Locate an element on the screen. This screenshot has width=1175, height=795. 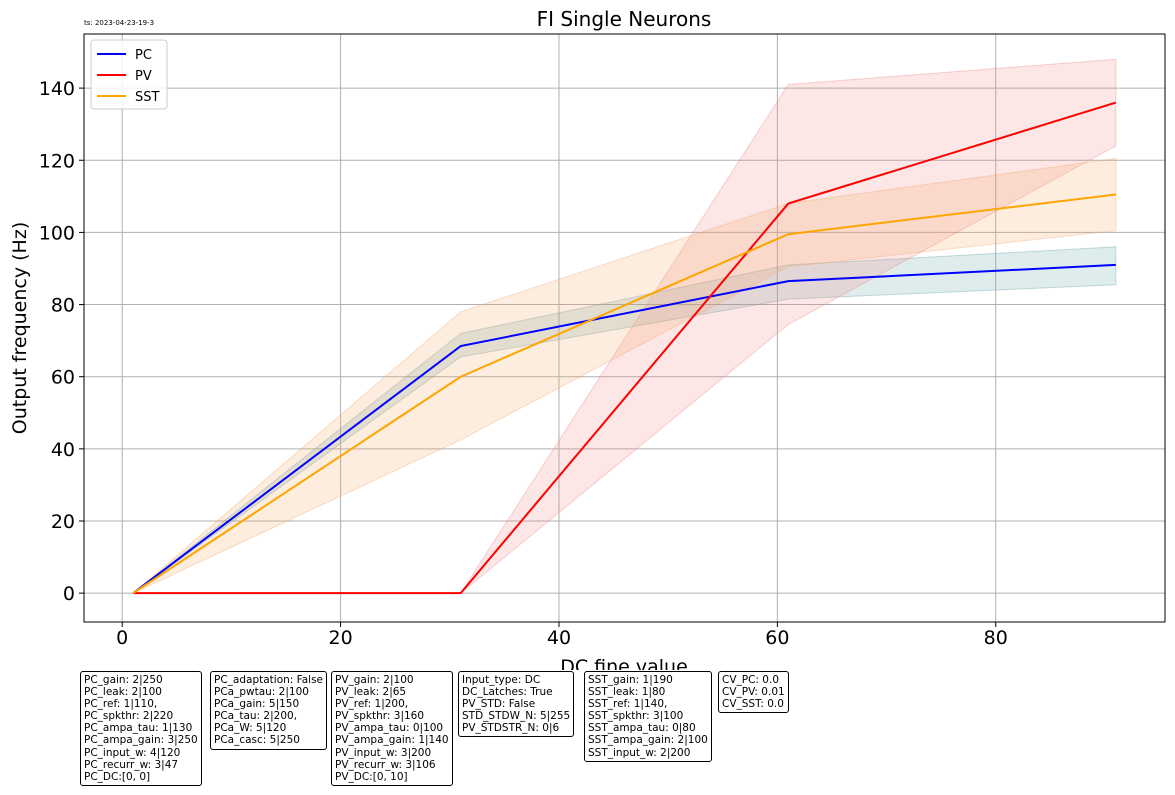
param-line: SST_ampa_gain: 2|100 is located at coordinates (648, 740).